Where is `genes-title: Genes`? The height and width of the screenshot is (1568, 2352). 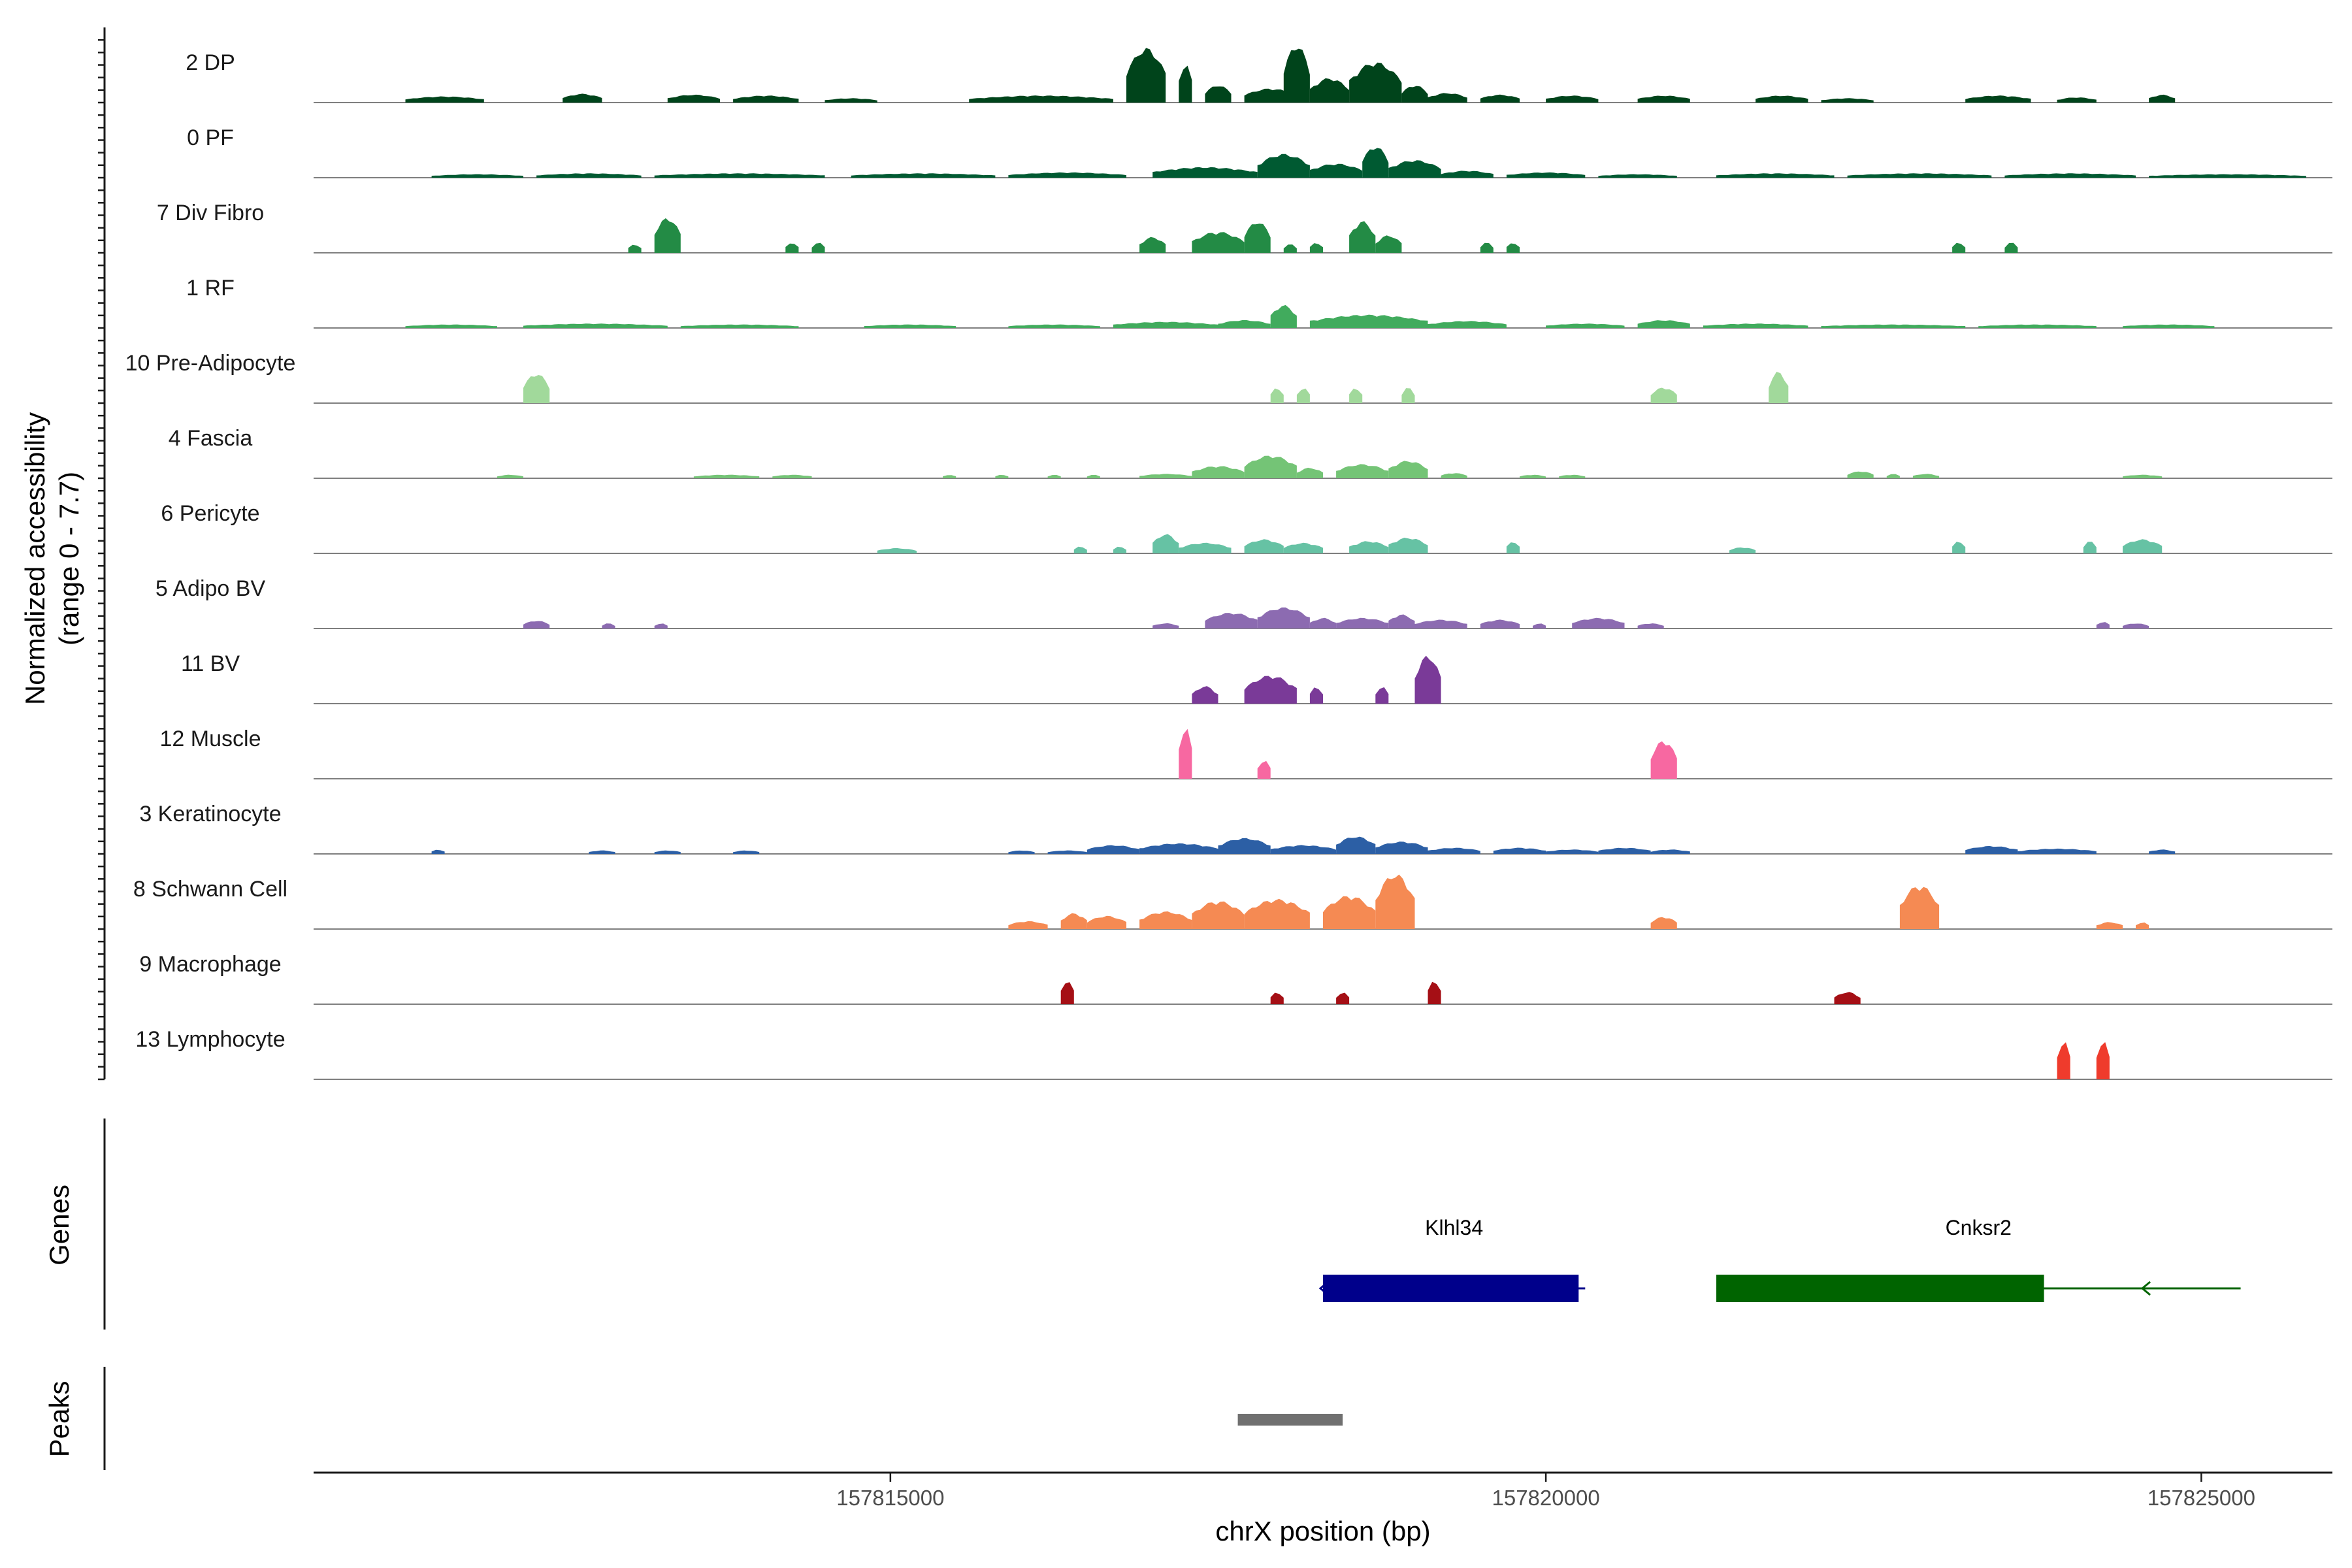 genes-title: Genes is located at coordinates (59, 1225).